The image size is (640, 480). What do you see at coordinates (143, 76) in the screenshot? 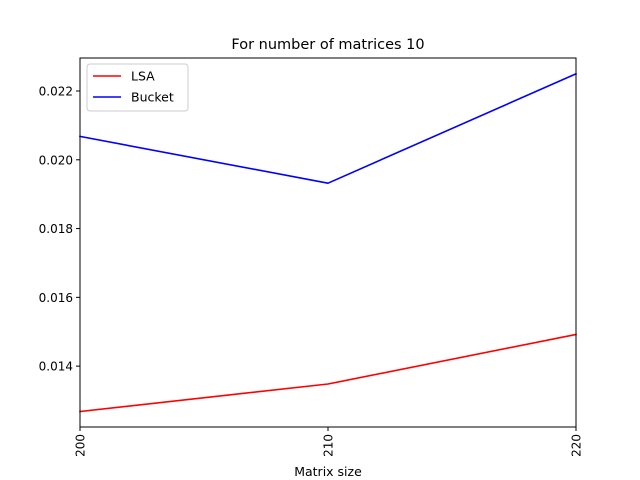
I see `legend-label-lsa: LSA` at bounding box center [143, 76].